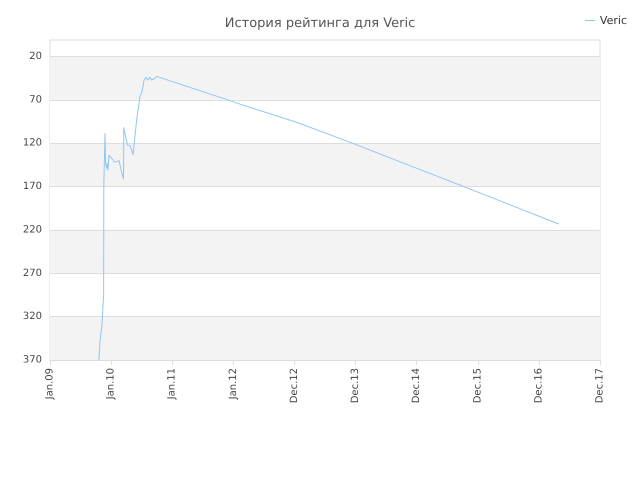 The image size is (640, 480). Describe the element at coordinates (50, 384) in the screenshot. I see `x-tick-label: Jan.09` at that location.